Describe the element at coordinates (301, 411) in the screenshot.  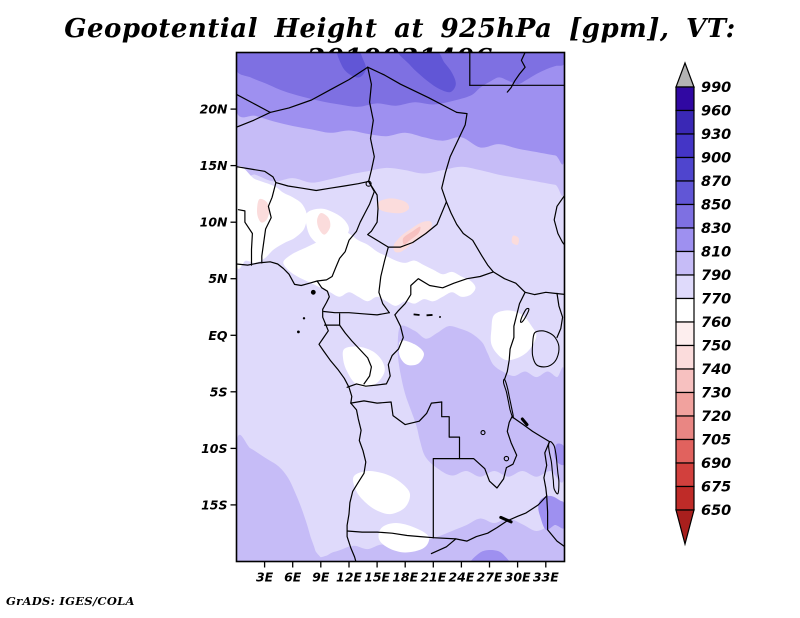
I see `border-atlantic-coast` at that location.